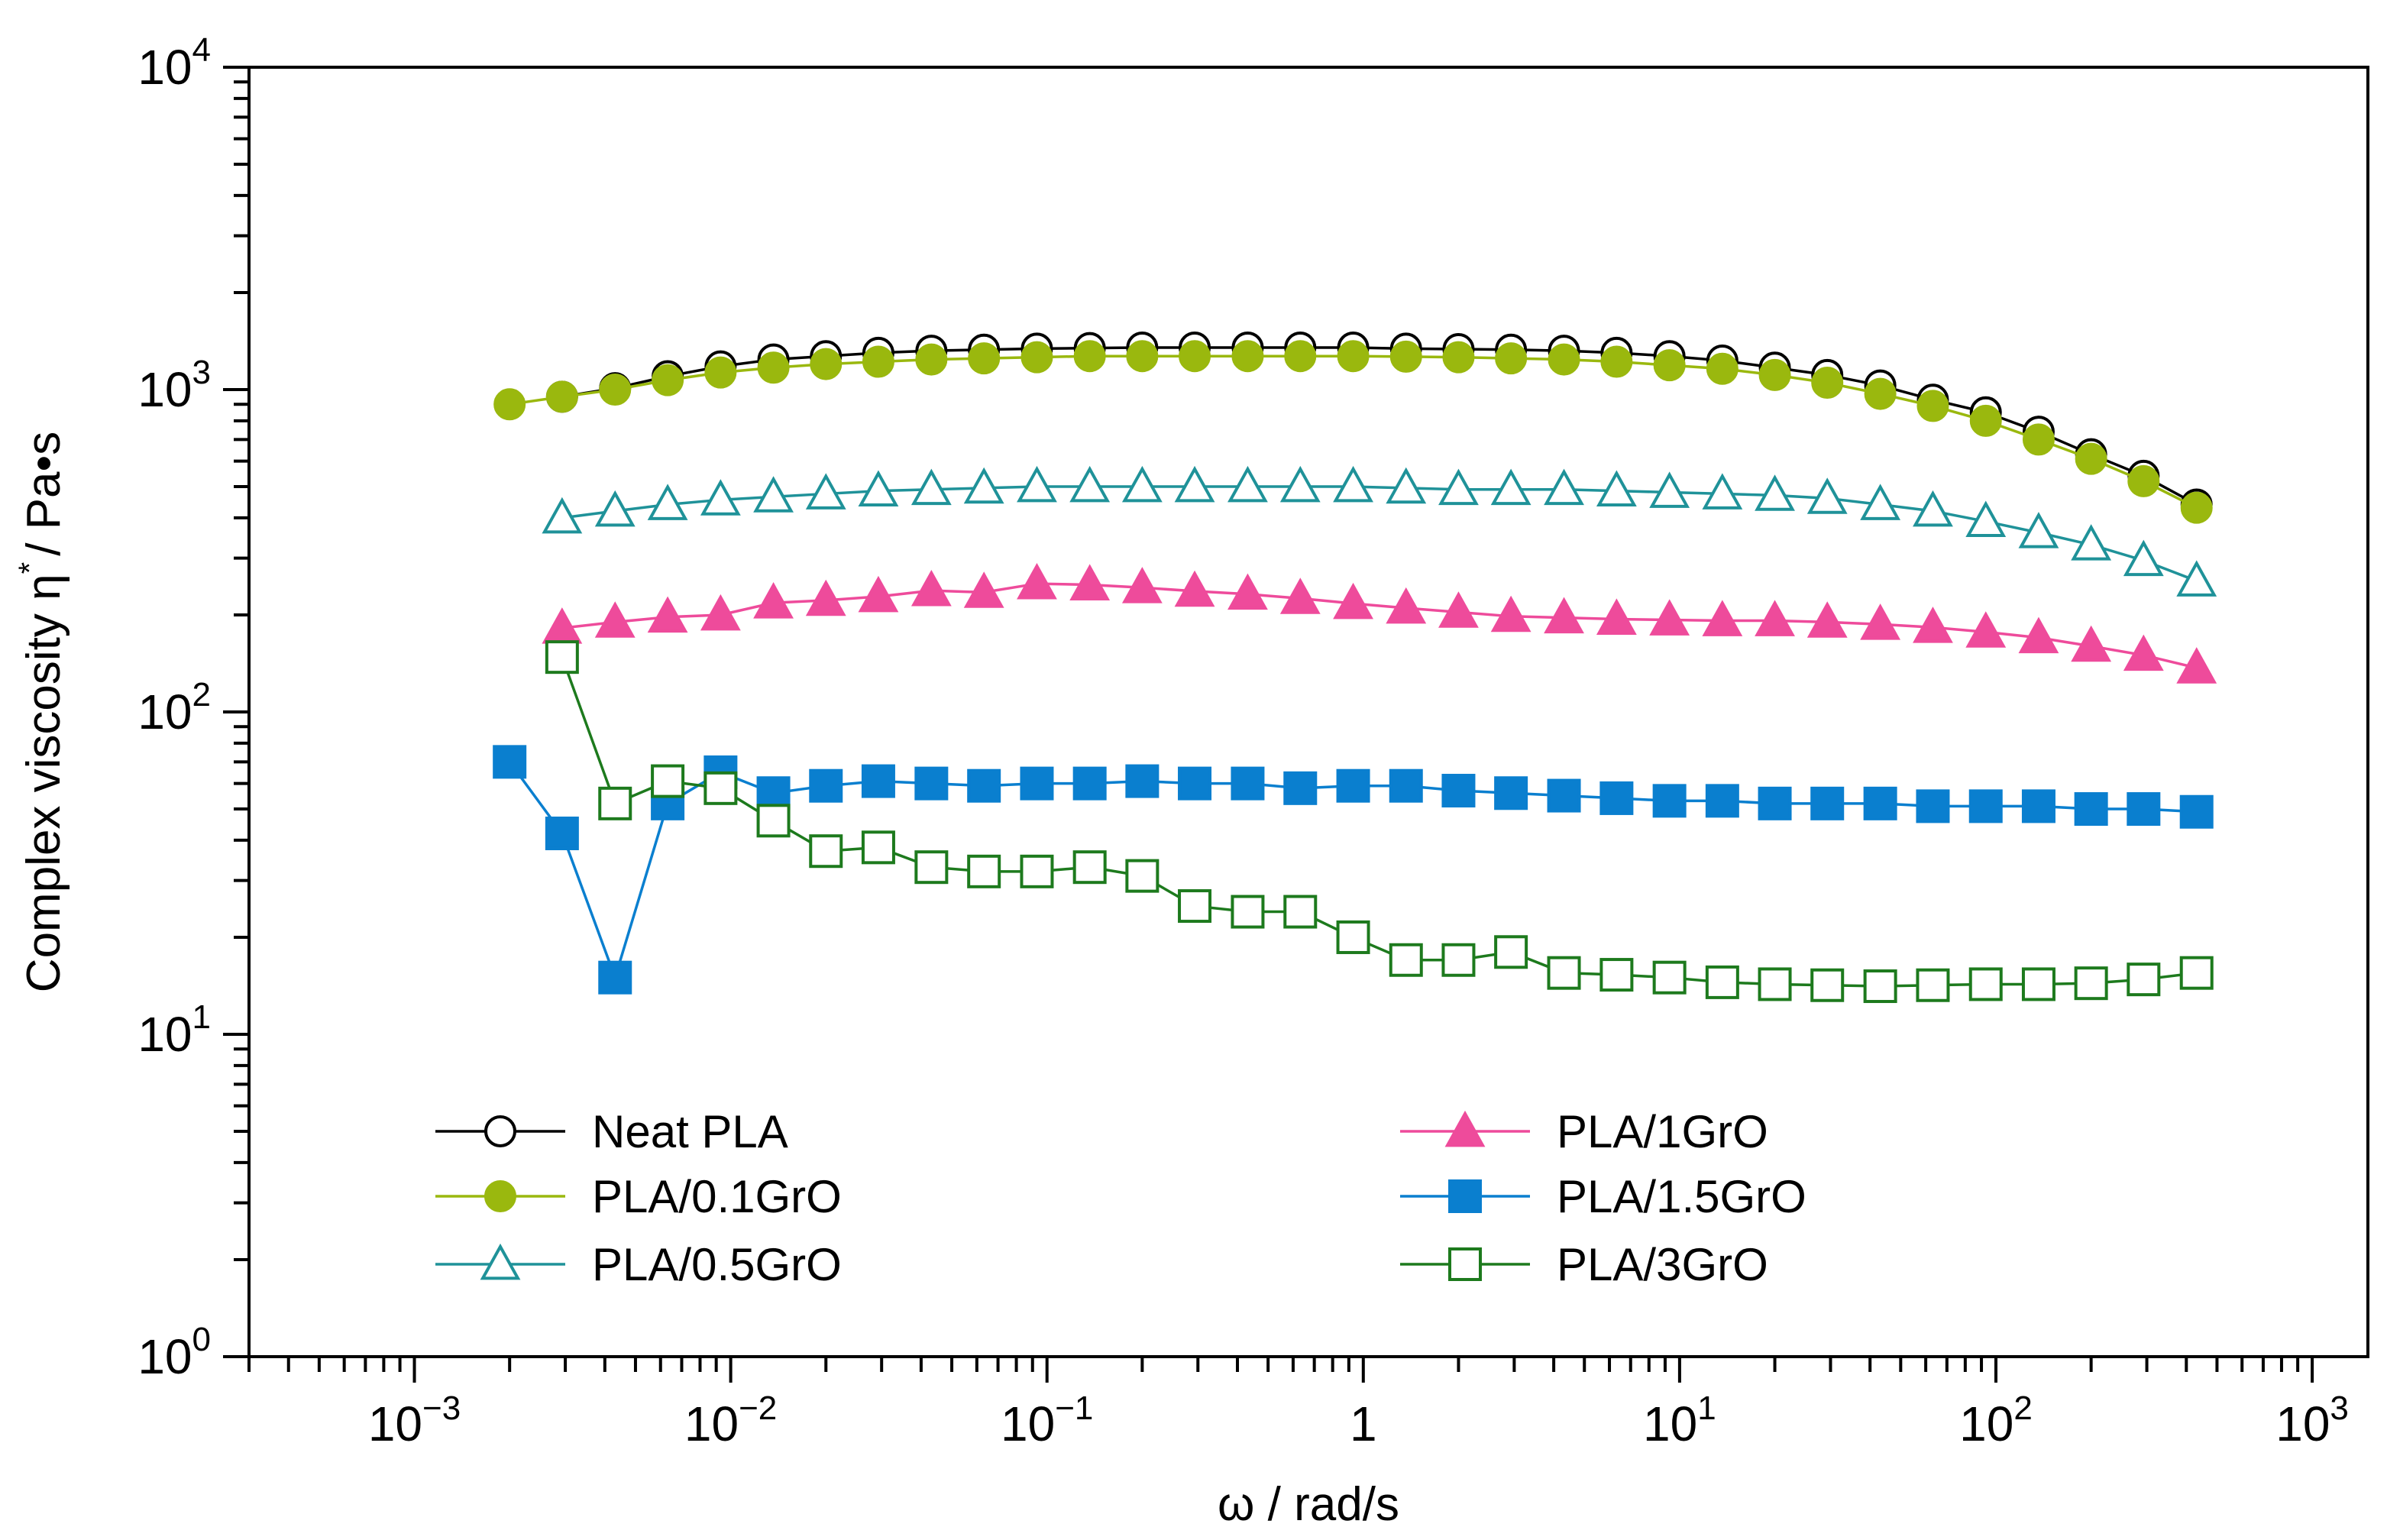 This screenshot has width=2387, height=1540. I want to click on y-tick-label: 10², so click(174, 707).